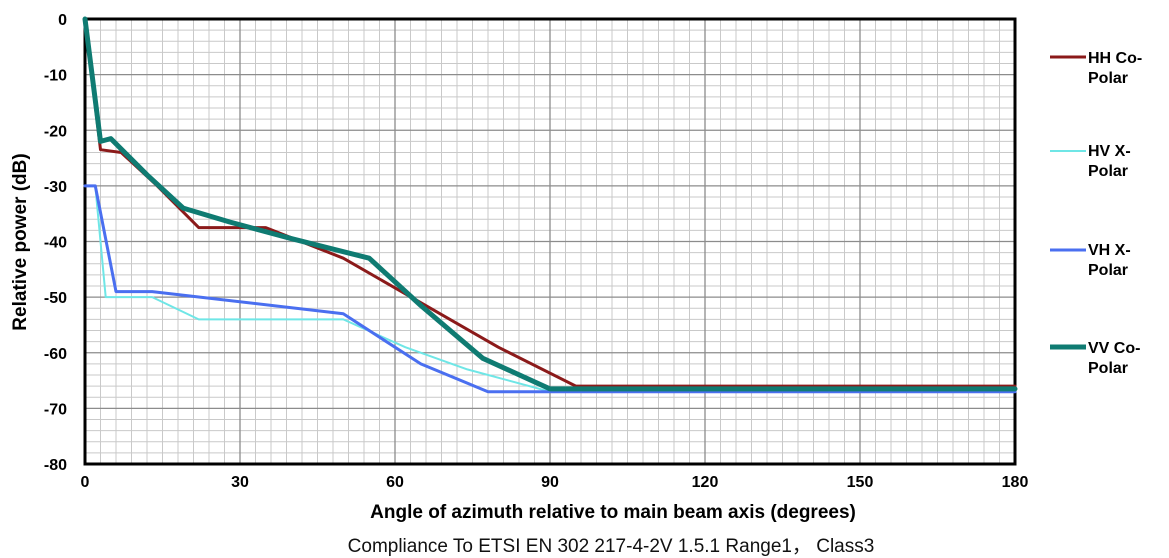 The width and height of the screenshot is (1169, 558). Describe the element at coordinates (1108, 270) in the screenshot. I see `legend-label-vh-2: Polar` at that location.